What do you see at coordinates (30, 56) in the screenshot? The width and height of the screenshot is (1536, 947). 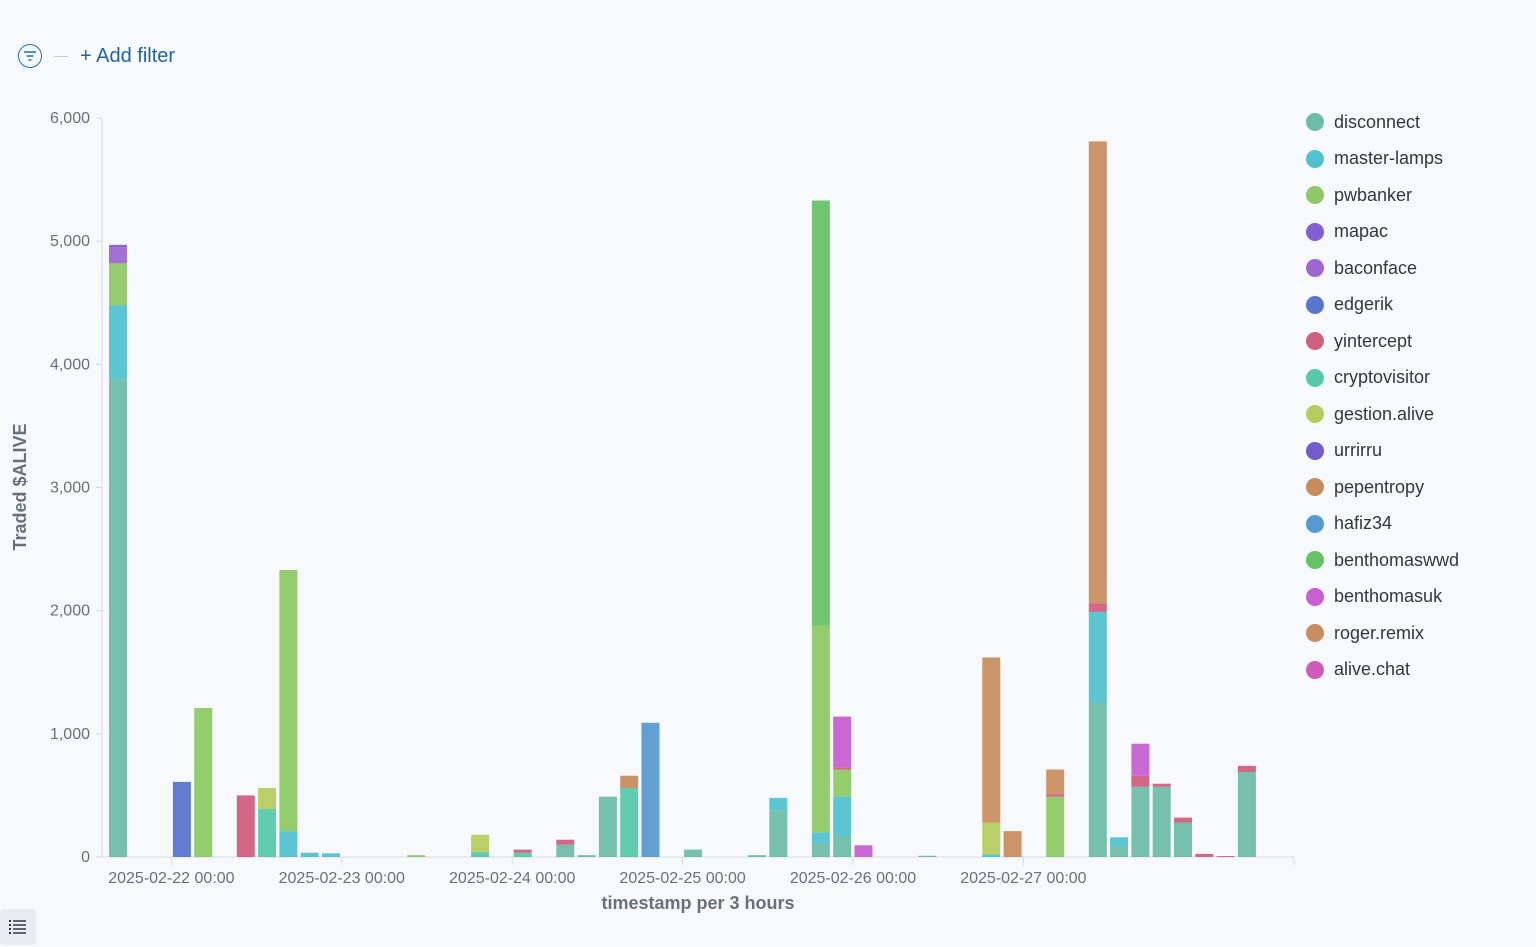 I see `filter-icon` at bounding box center [30, 56].